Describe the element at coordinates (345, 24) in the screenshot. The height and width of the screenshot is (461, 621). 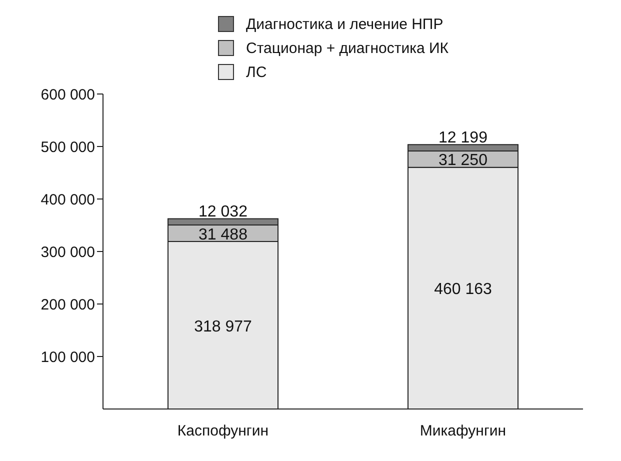
I see `legend-label: Диагностика и лечение НПР` at that location.